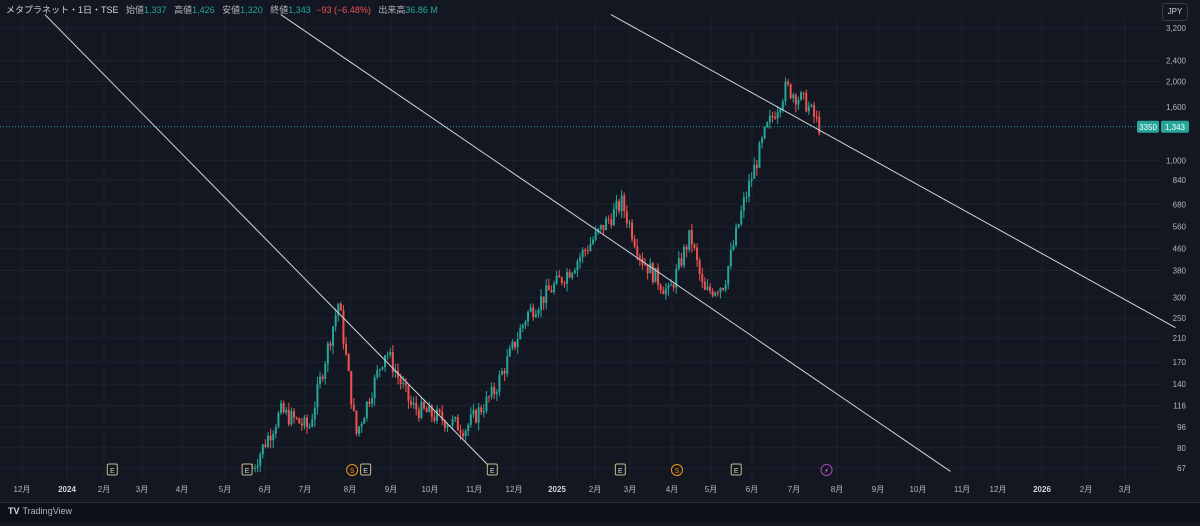  What do you see at coordinates (1175, 12) in the screenshot?
I see `currency-button: JPY` at bounding box center [1175, 12].